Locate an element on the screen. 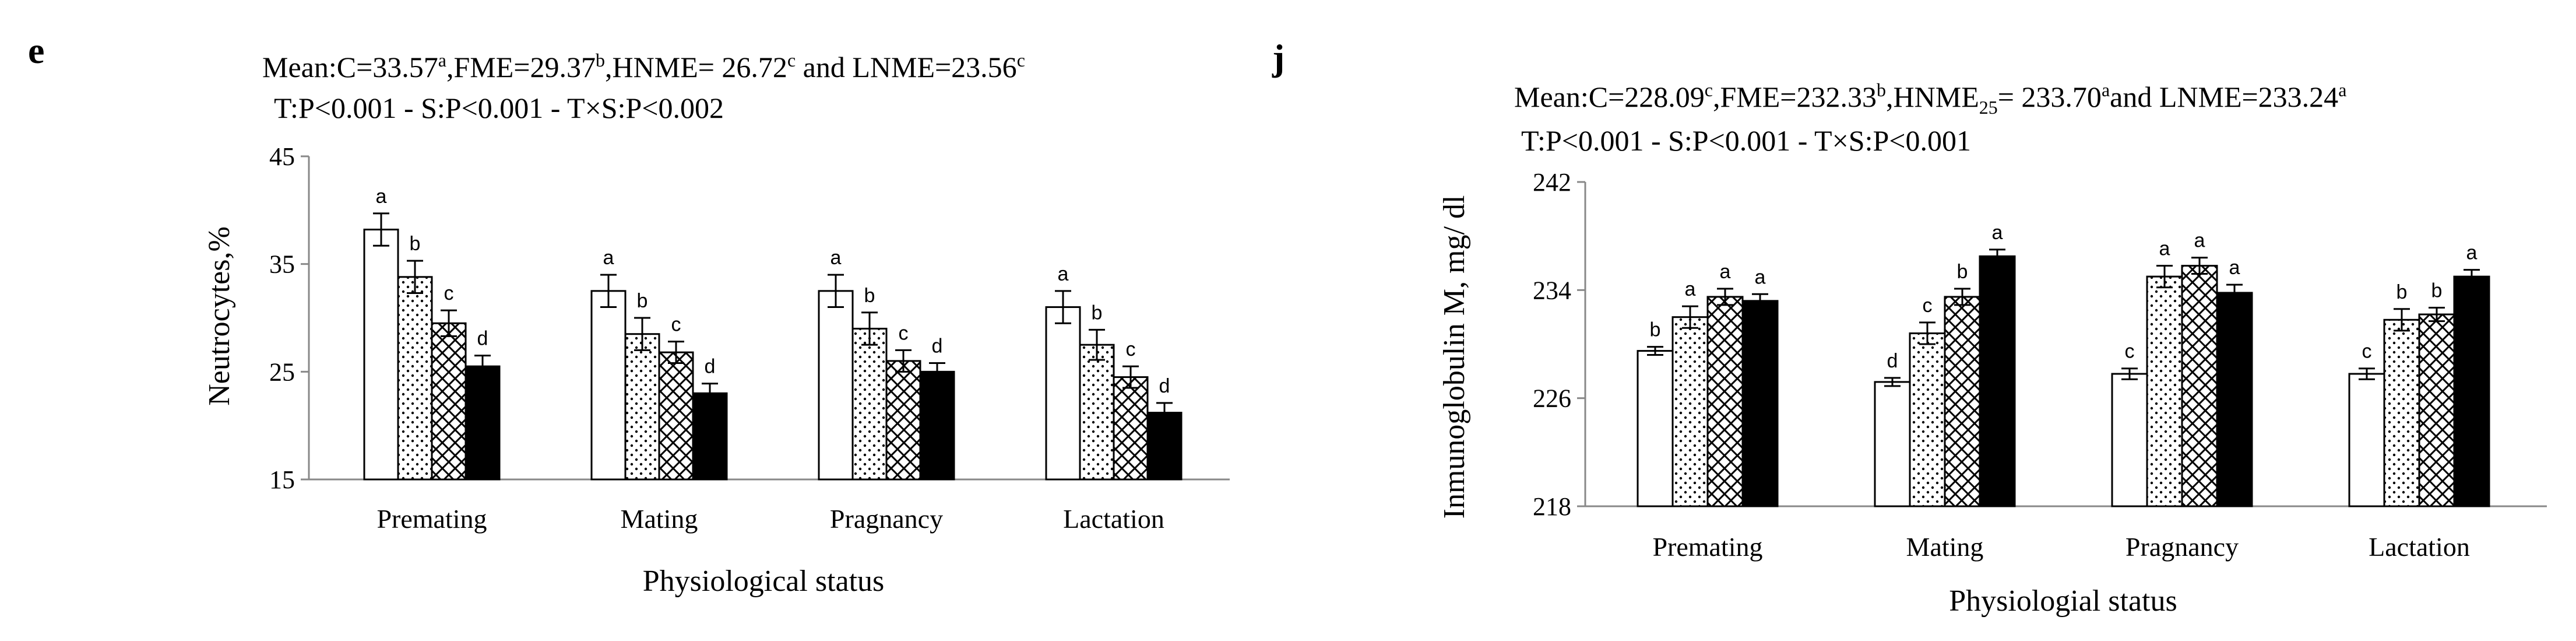 The width and height of the screenshot is (2576, 641). mean-summary-part: and LNME=233.24 is located at coordinates (2224, 96).